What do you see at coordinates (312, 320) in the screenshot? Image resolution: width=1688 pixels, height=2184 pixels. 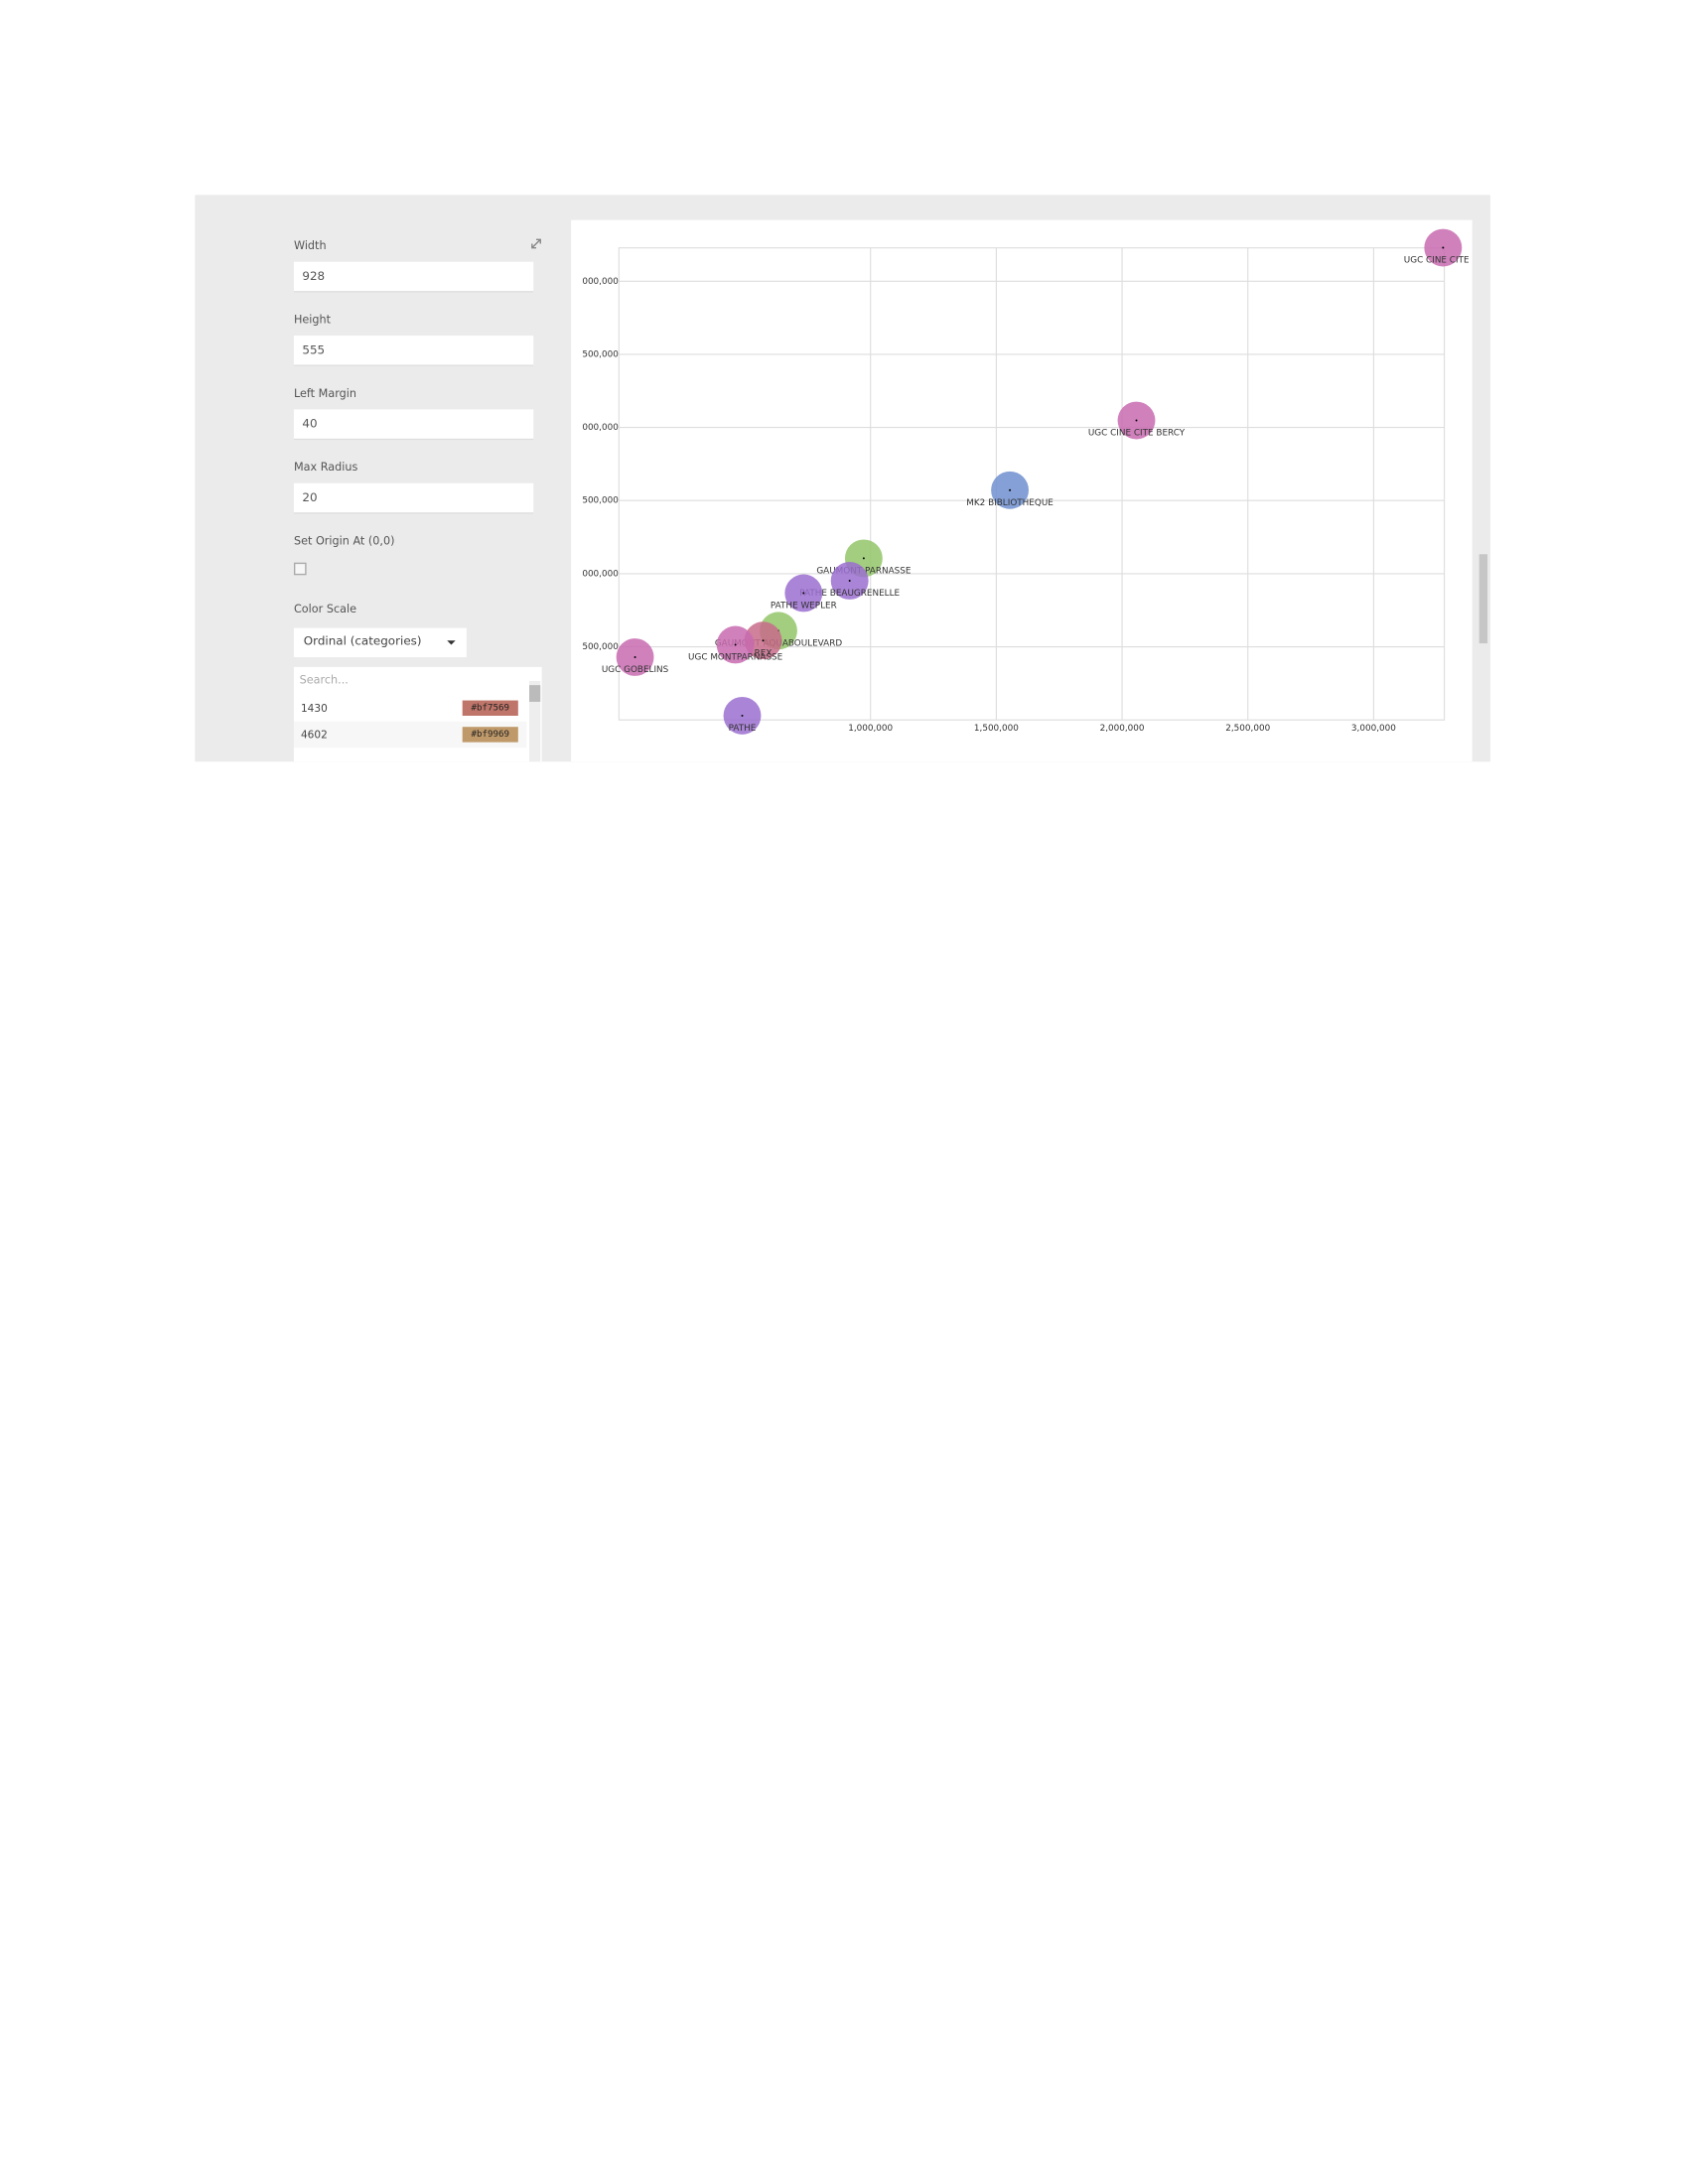 I see `field-label: Height` at bounding box center [312, 320].